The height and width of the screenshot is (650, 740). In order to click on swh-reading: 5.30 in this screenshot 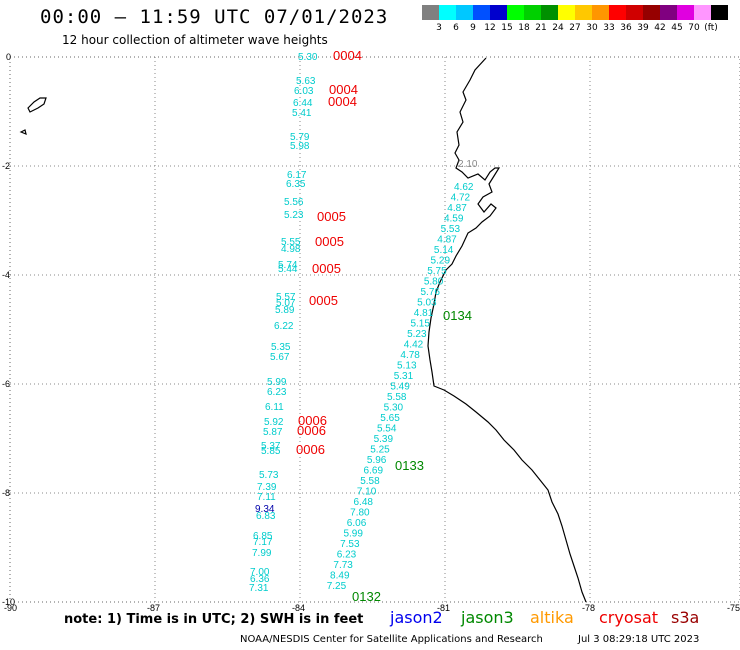, I will do `click(308, 57)`.